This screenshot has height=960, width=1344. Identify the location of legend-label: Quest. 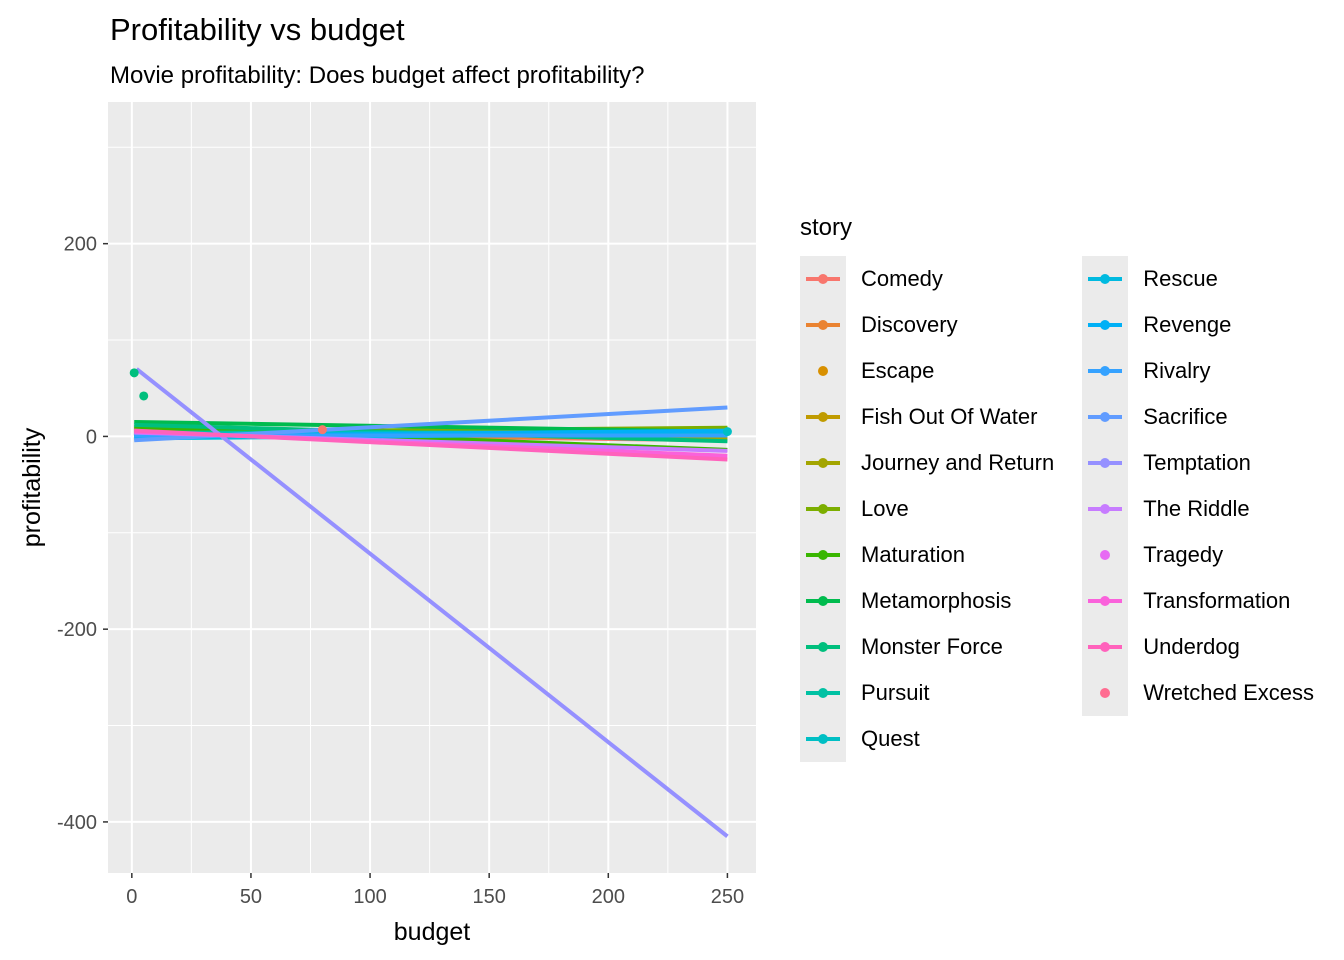
(890, 738).